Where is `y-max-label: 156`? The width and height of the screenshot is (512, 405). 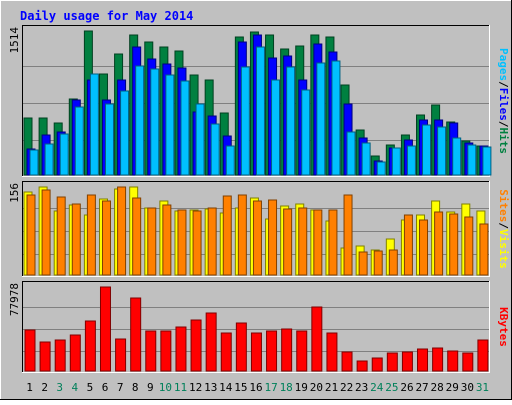 y-max-label: 156 is located at coordinates (14, 193).